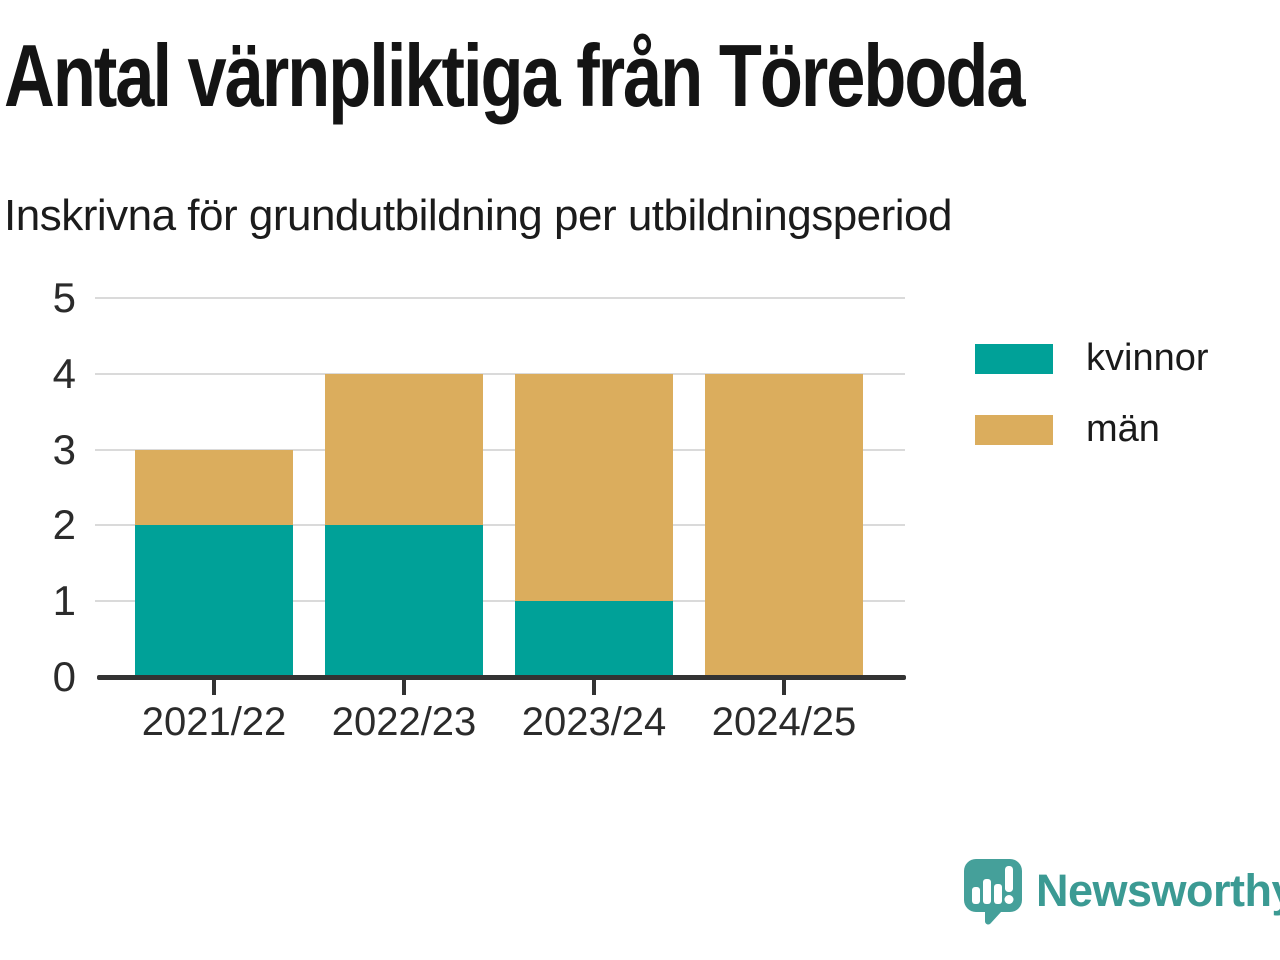  Describe the element at coordinates (784, 687) in the screenshot. I see `x-tick-2024/25` at that location.